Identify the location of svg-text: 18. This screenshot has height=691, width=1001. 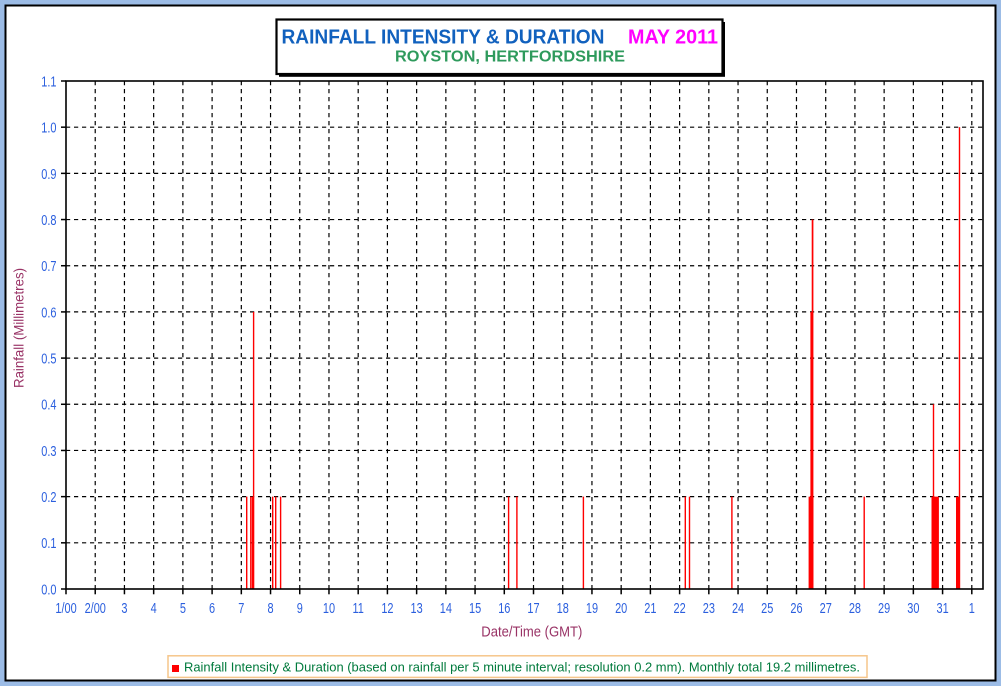
(563, 607).